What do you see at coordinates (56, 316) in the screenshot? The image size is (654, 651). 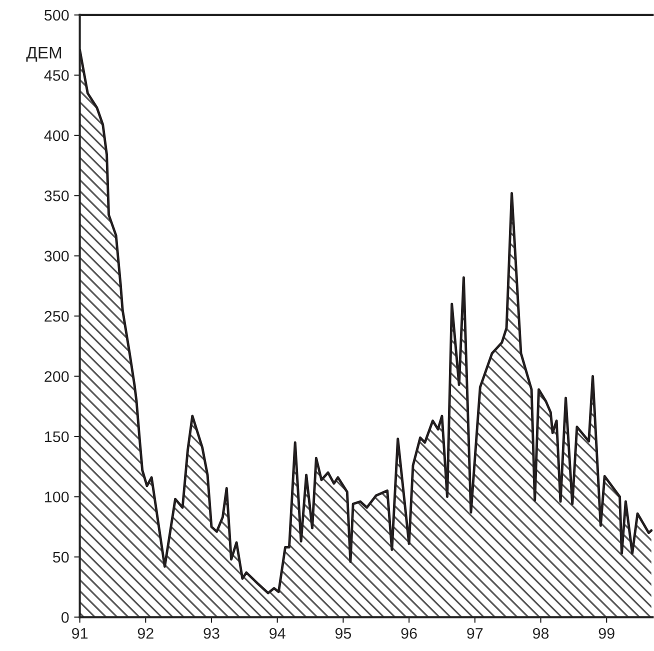 I see `y-tick-label: 250` at bounding box center [56, 316].